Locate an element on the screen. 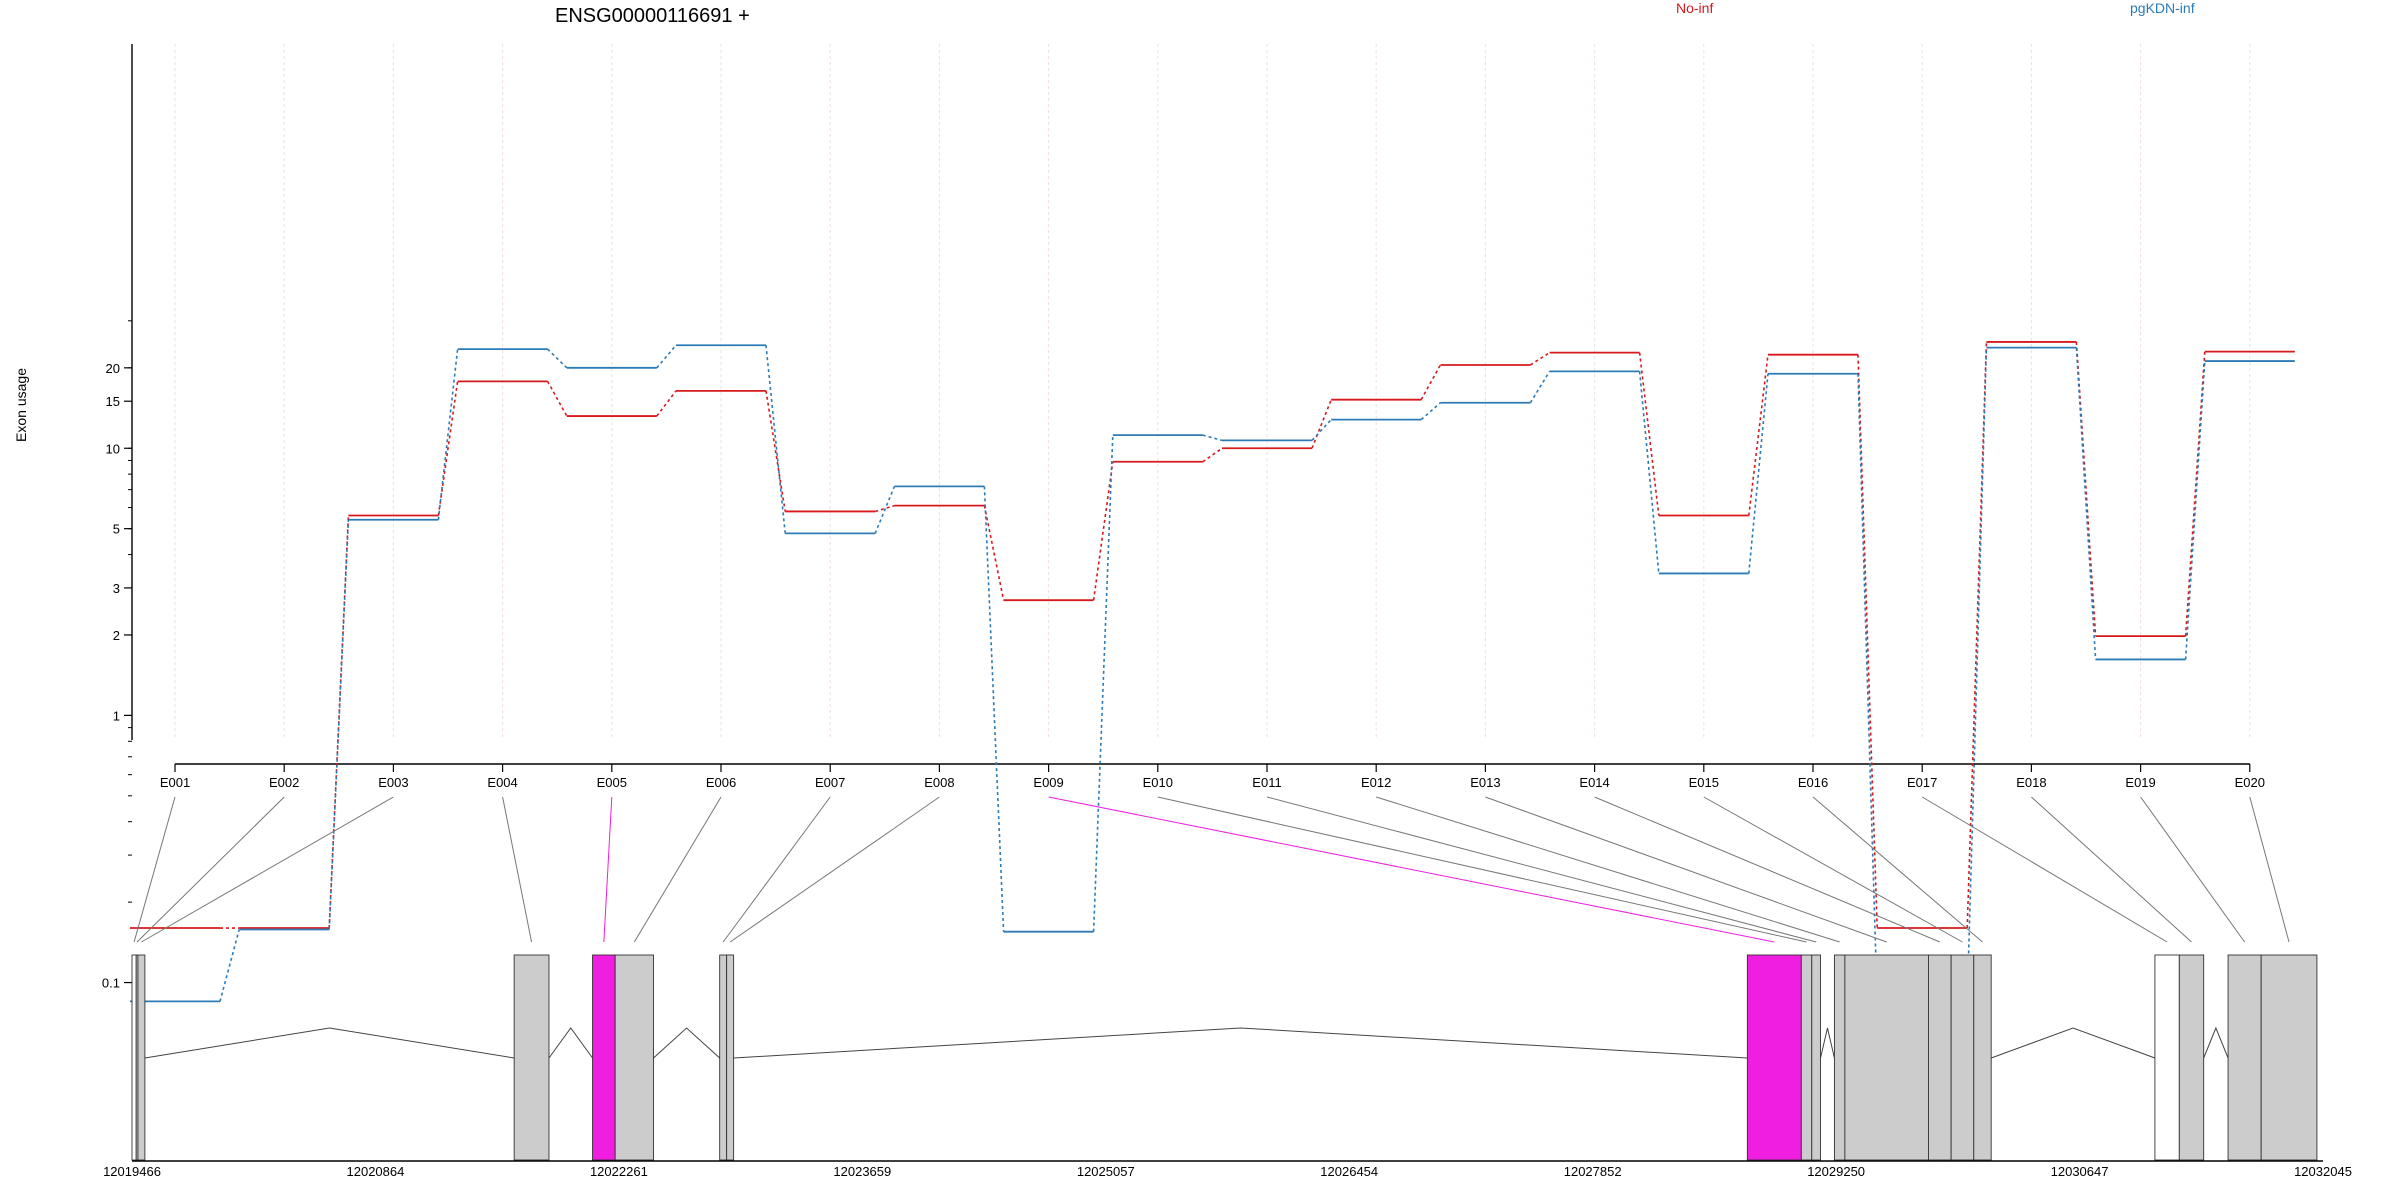 Image resolution: width=2400 pixels, height=1200 pixels. x-tick-label-e010: E010 is located at coordinates (1158, 782).